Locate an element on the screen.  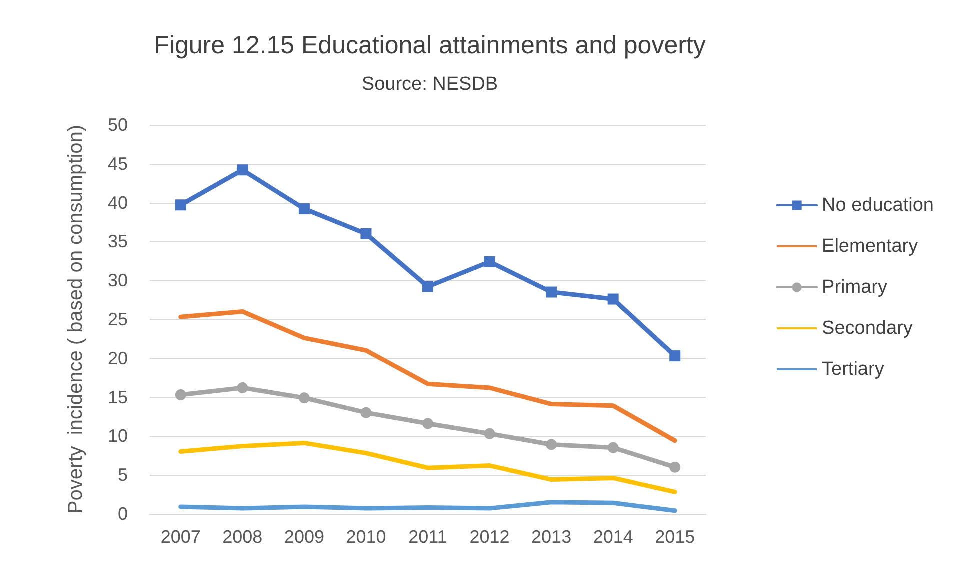
x-tick-label: 2015 is located at coordinates (675, 537).